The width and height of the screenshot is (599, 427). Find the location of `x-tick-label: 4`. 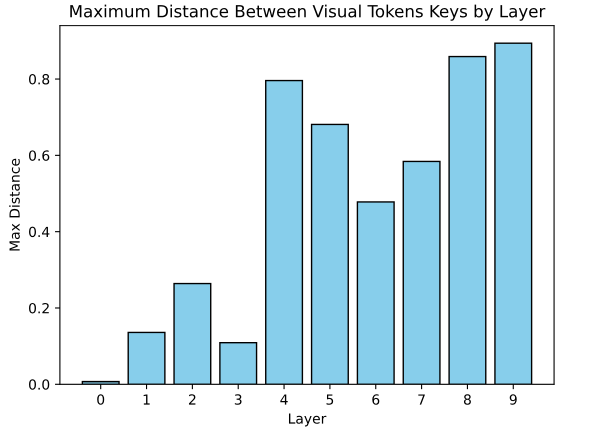

x-tick-label: 4 is located at coordinates (284, 399).